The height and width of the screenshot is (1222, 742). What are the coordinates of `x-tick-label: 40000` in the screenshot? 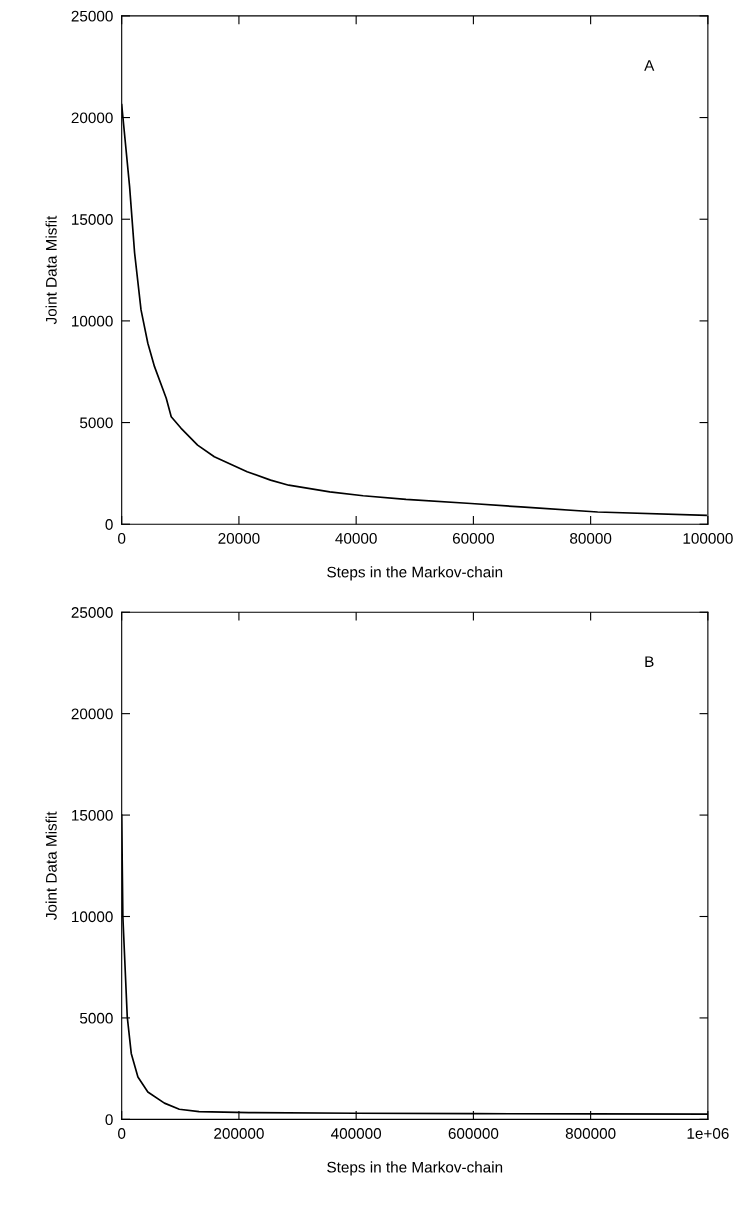 It's located at (356, 538).